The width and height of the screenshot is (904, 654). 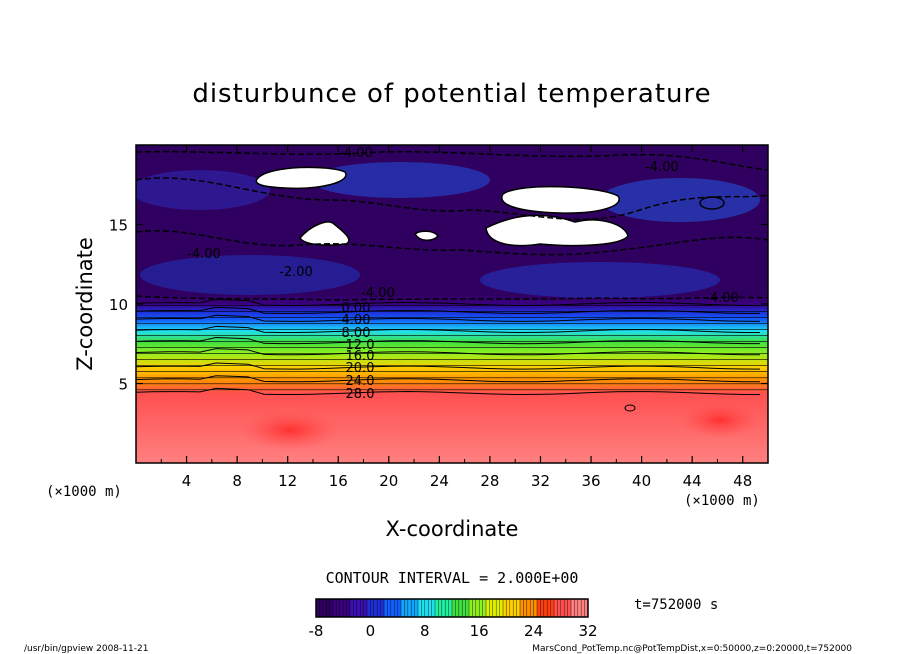 What do you see at coordinates (425, 631) in the screenshot?
I see `colorbar-tick-label: 8` at bounding box center [425, 631].